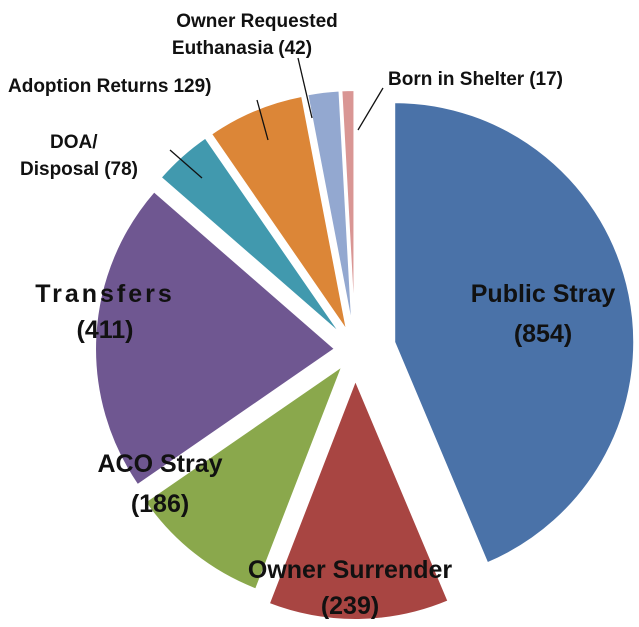  Describe the element at coordinates (546, 79) in the screenshot. I see `value-label: (17)` at that location.